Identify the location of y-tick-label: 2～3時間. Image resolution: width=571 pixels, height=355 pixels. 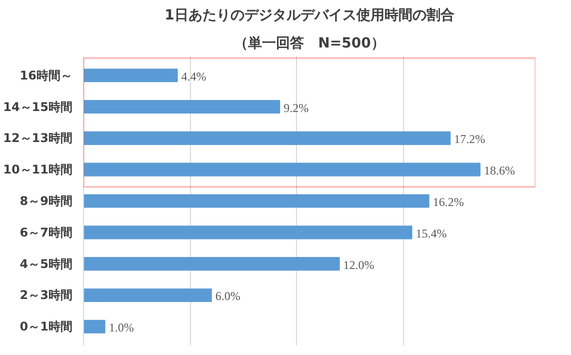
(46, 295).